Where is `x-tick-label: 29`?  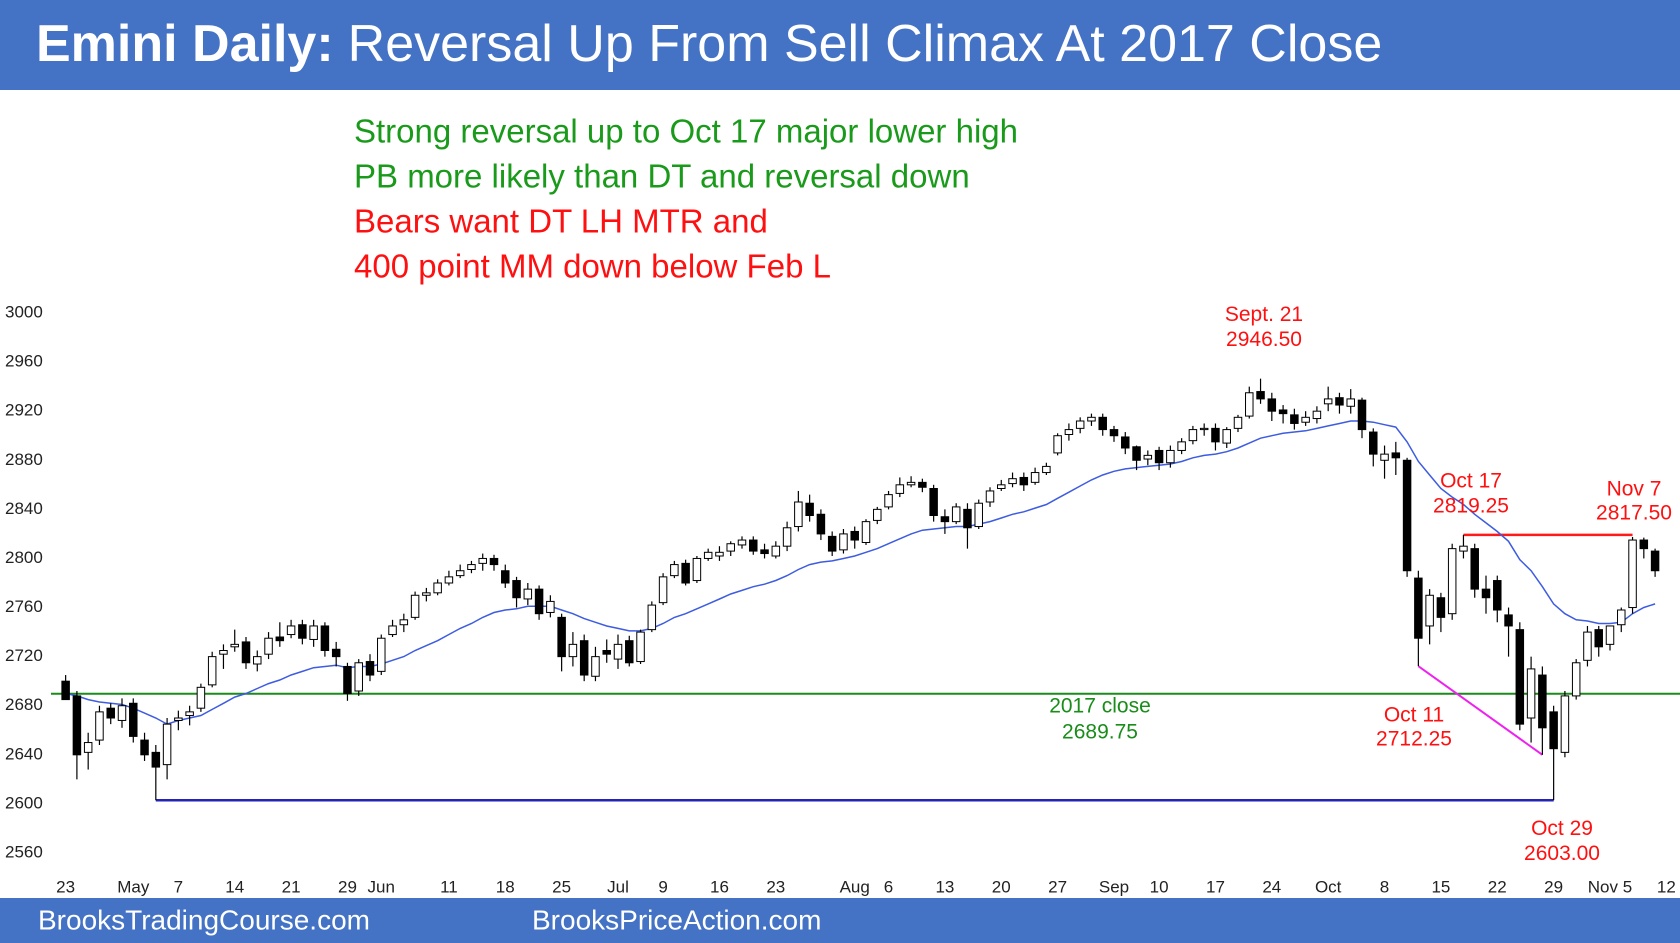 x-tick-label: 29 is located at coordinates (347, 886).